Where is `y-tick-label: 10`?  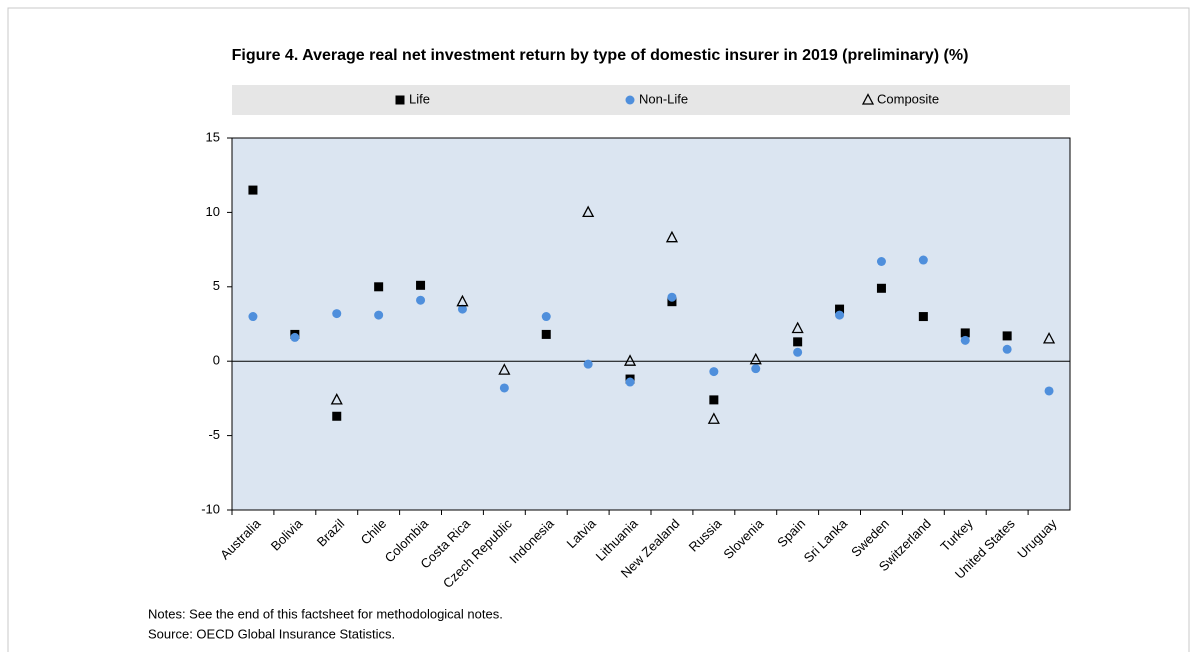
y-tick-label: 10 is located at coordinates (213, 211).